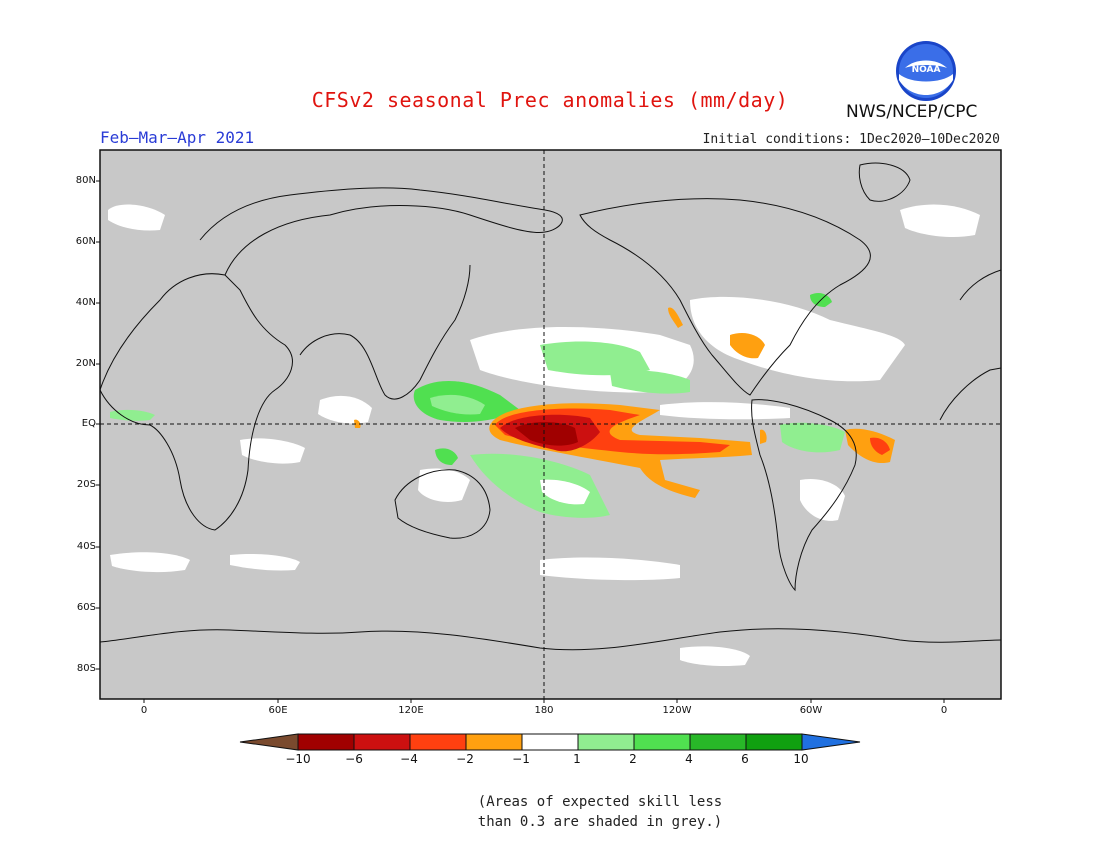 Image resolution: width=1100 pixels, height=850 pixels. What do you see at coordinates (544, 710) in the screenshot?
I see `lon-label-180: 180` at bounding box center [544, 710].